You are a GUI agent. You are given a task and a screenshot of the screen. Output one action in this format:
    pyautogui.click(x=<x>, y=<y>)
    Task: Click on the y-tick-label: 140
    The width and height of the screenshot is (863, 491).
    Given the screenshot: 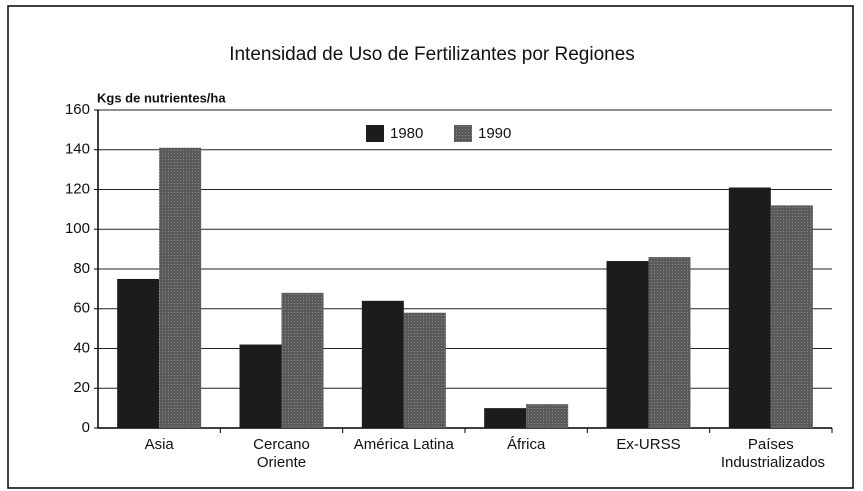 What is the action you would take?
    pyautogui.click(x=77, y=149)
    